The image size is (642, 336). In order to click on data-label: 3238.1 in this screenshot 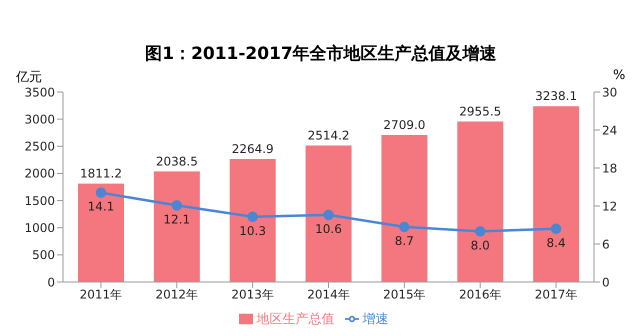, I will do `click(556, 96)`.